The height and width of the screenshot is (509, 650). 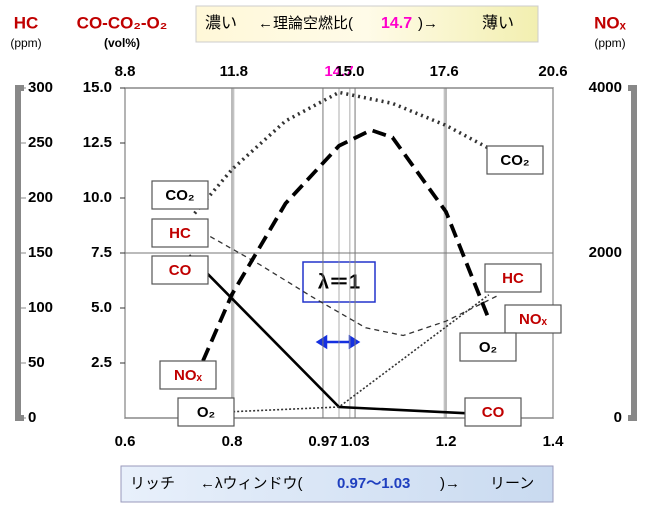 I want to click on right-bracket, so click(x=632, y=253).